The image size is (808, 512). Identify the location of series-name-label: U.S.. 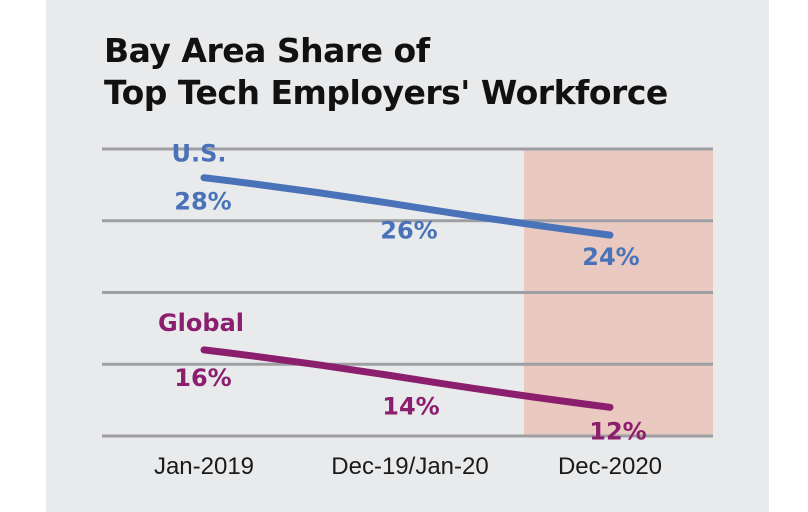
(198, 154).